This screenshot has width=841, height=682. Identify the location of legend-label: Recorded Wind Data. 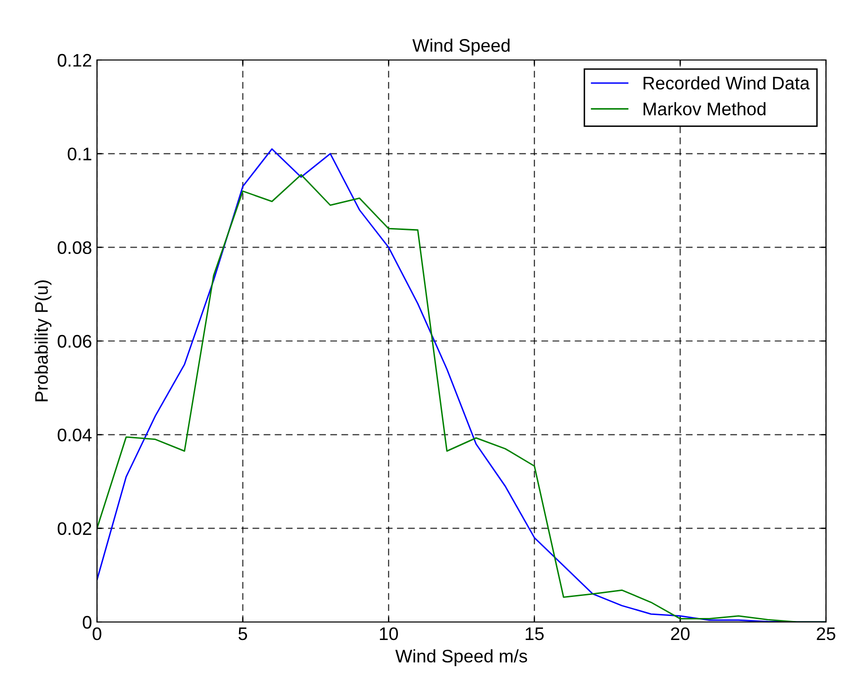
(727, 83).